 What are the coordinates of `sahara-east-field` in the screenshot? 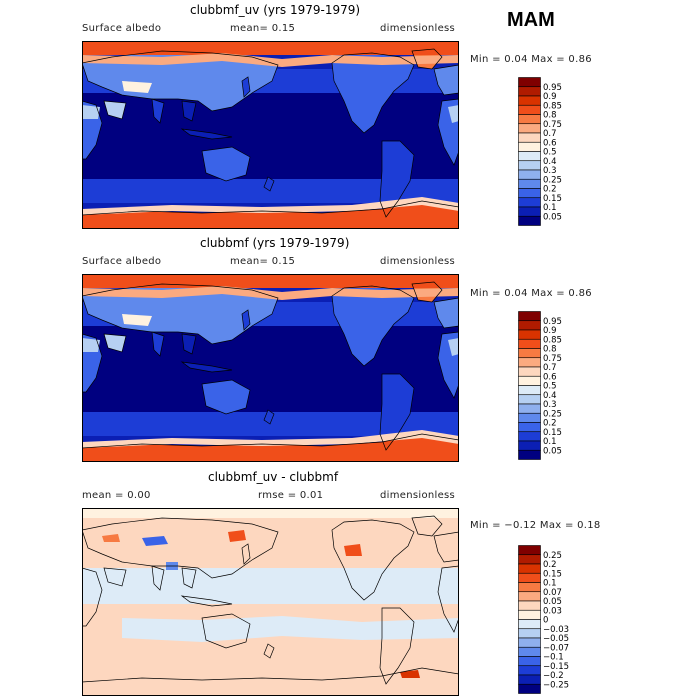 It's located at (91, 345).